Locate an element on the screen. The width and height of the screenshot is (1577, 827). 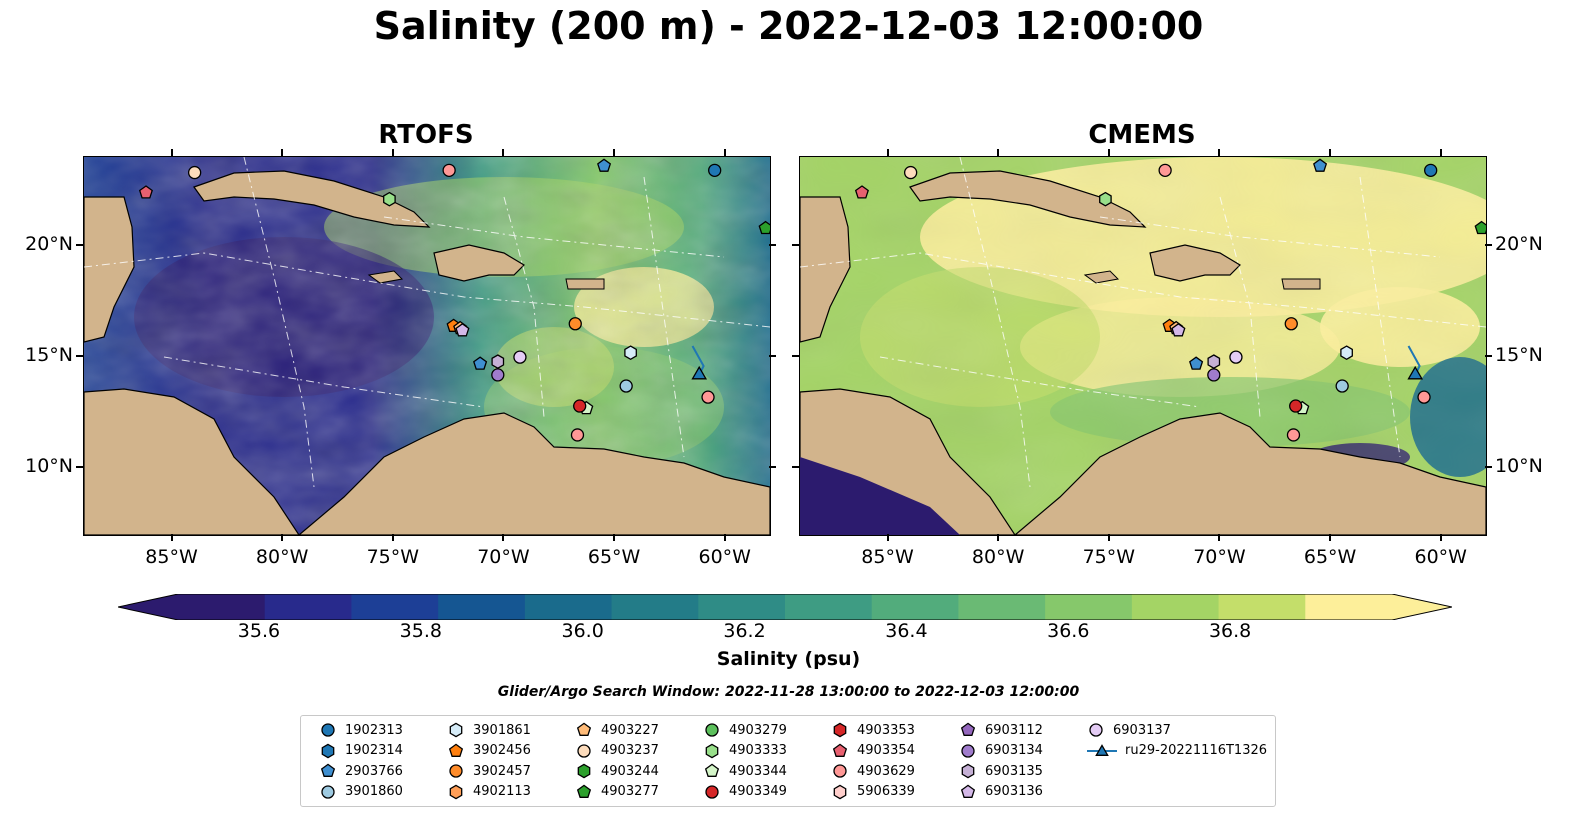
panel-title-cmems: CMEMS is located at coordinates (1142, 135).